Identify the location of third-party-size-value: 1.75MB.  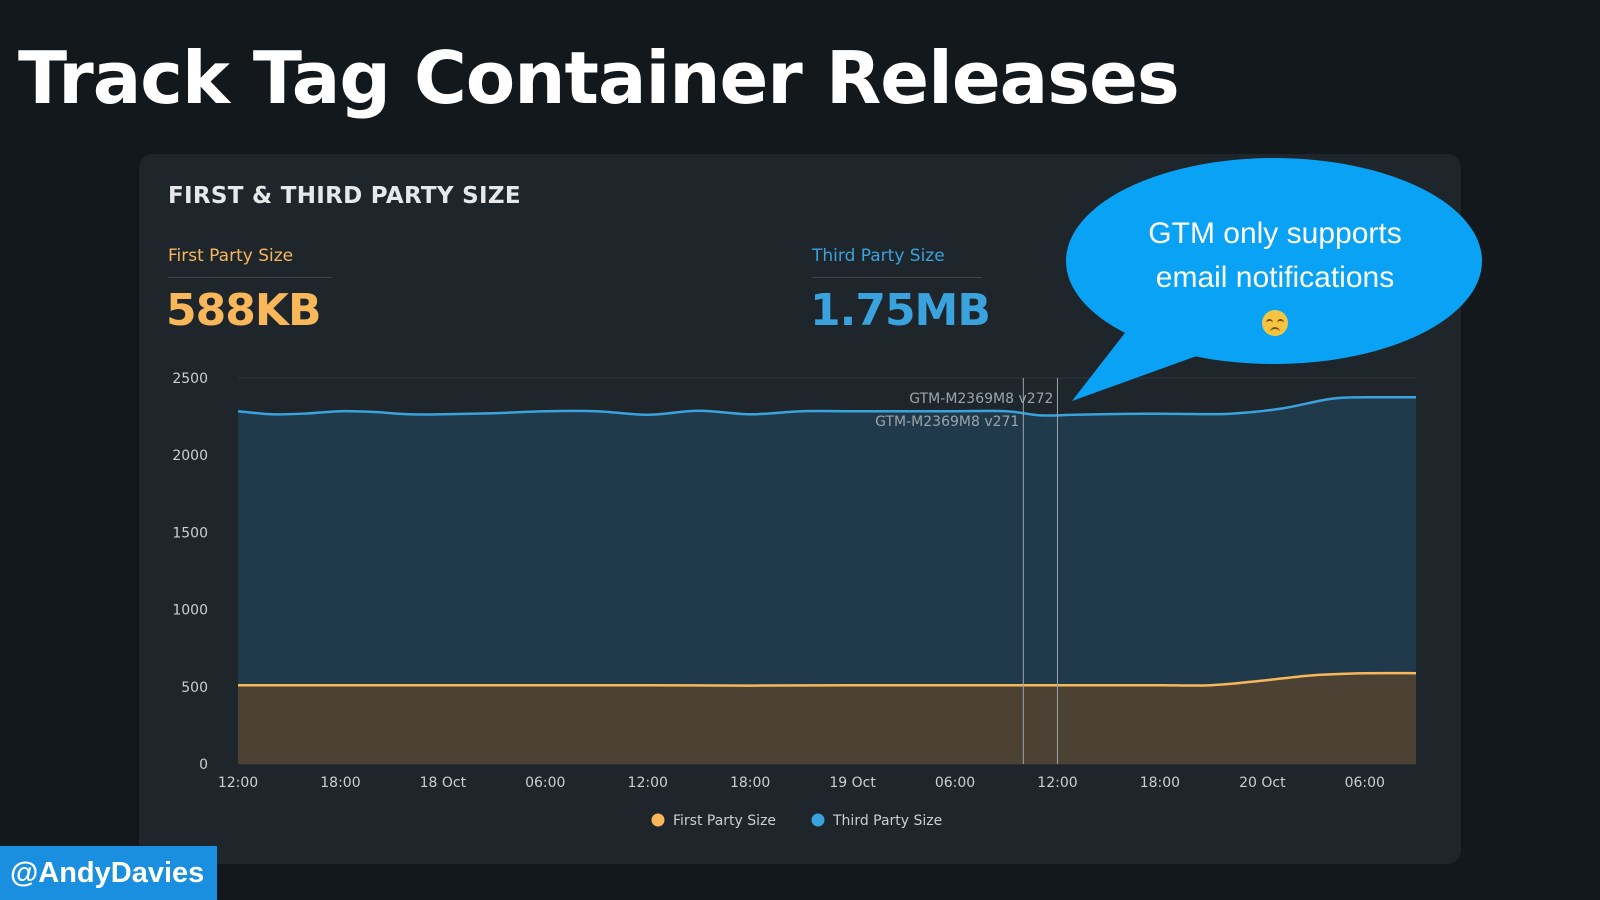
(900, 310).